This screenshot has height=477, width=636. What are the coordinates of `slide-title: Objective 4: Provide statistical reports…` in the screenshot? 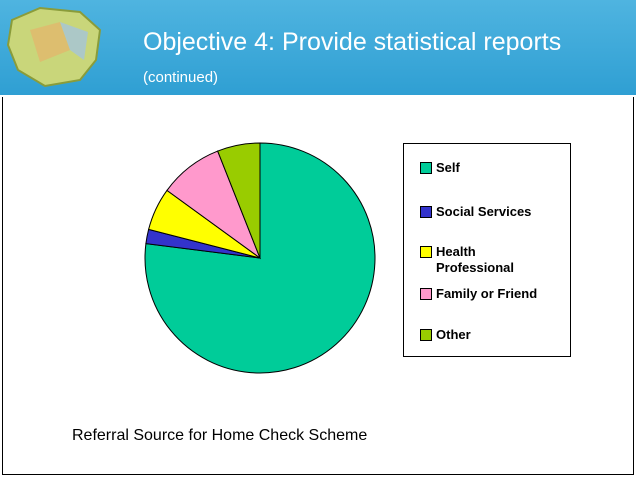 It's located at (373, 60).